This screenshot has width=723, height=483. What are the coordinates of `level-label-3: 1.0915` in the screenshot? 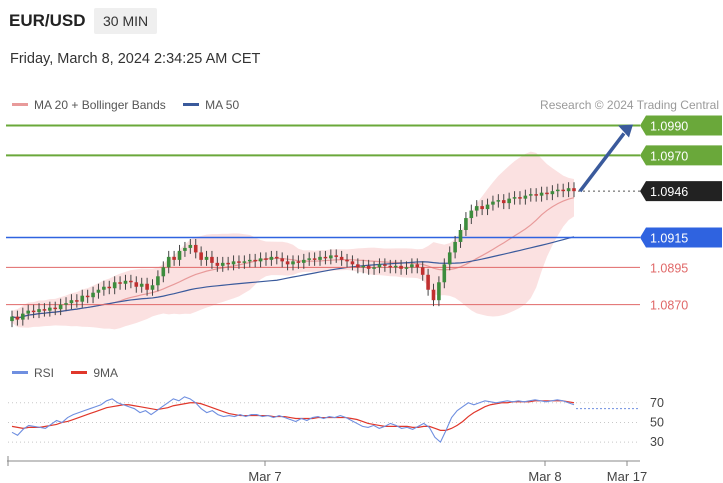 It's located at (669, 238).